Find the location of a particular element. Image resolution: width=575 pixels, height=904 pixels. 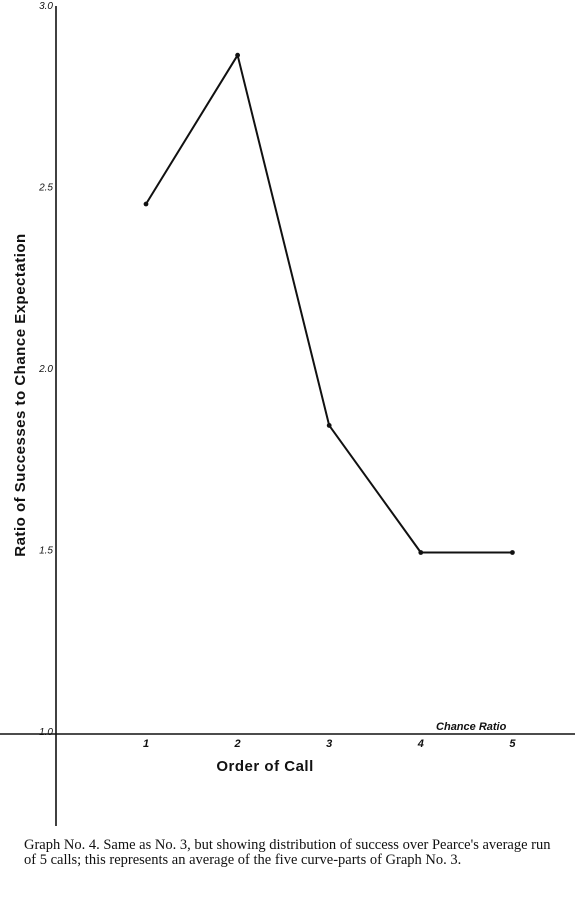

x-tick-label: 5 is located at coordinates (512, 744).